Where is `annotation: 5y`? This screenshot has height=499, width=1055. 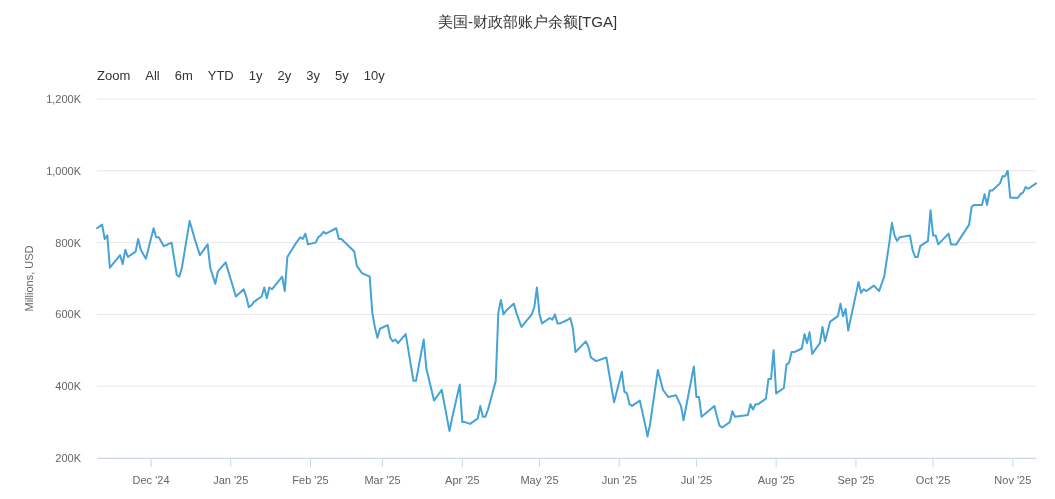 annotation: 5y is located at coordinates (341, 75).